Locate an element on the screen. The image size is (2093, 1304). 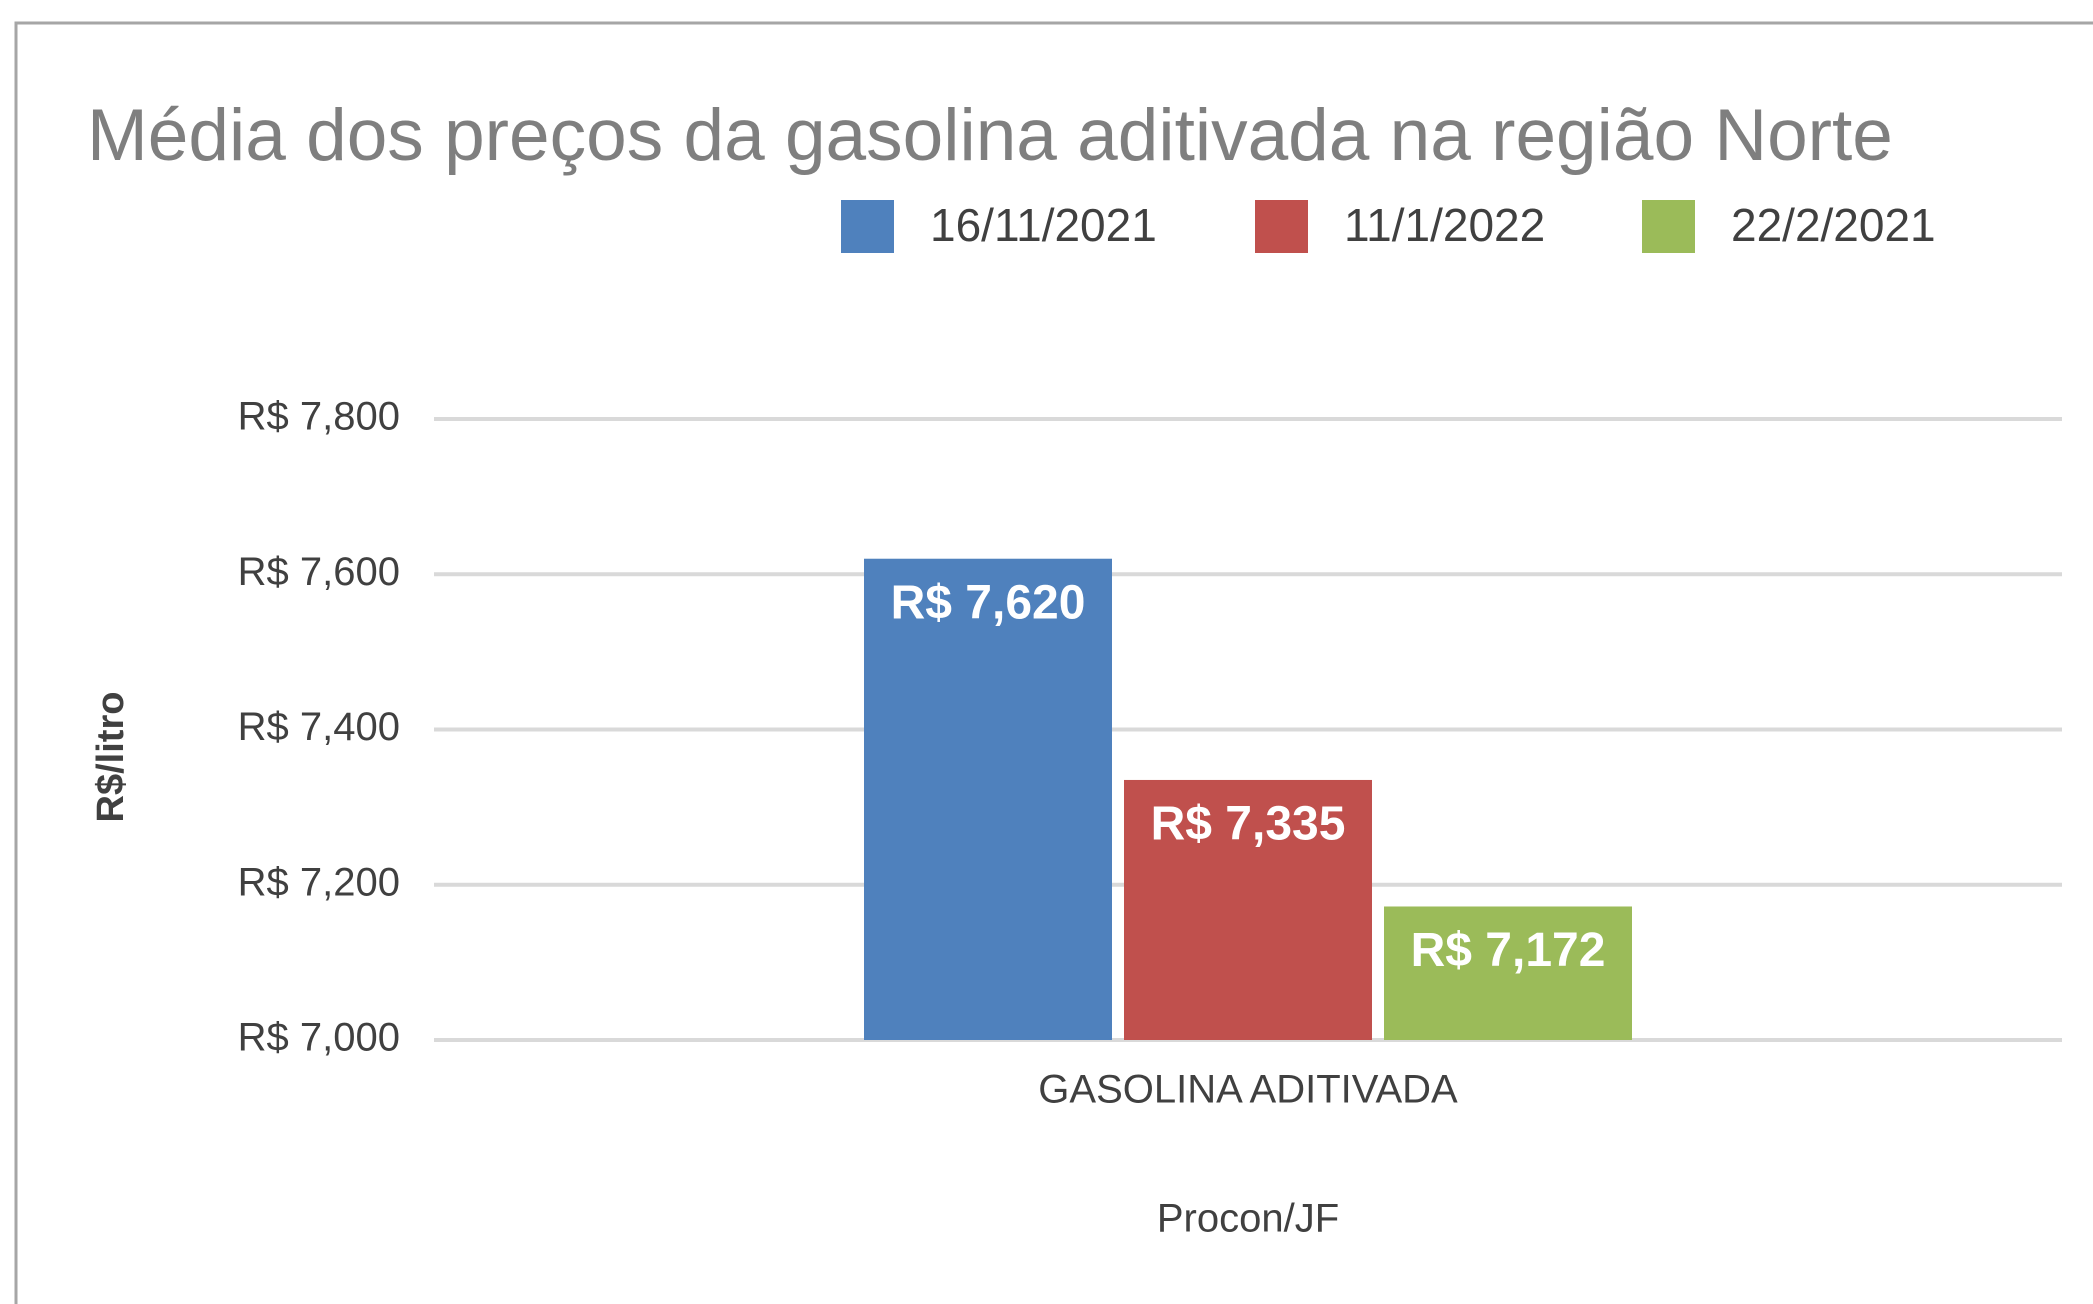
legend-label: 16/11/2021 is located at coordinates (1043, 225).